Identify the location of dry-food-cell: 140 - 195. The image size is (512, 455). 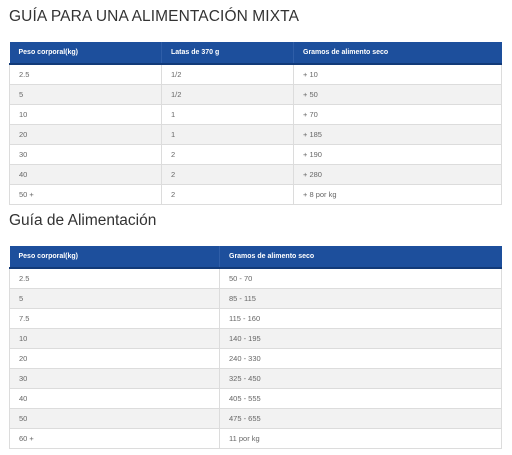
(360, 338).